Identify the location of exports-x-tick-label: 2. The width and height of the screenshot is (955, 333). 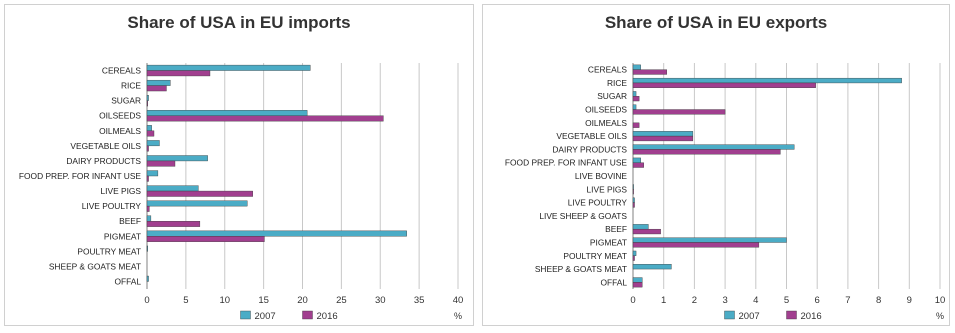
(694, 300).